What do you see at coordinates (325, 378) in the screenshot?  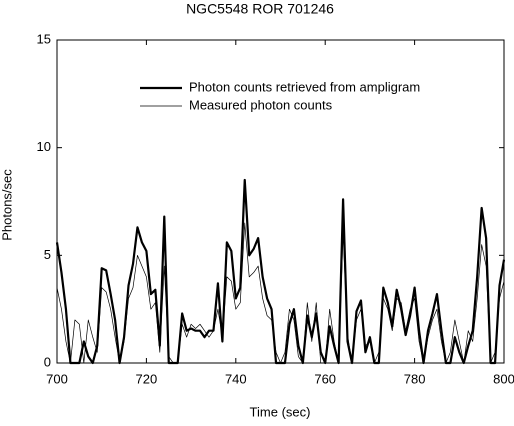 I see `x-tick-label: 760` at bounding box center [325, 378].